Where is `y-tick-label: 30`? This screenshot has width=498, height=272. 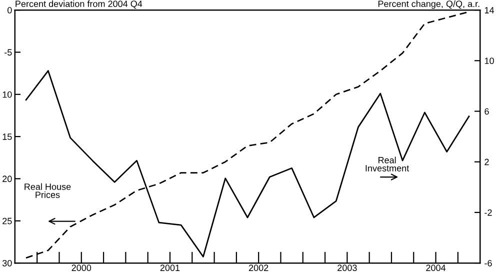
y-tick-label: 30 is located at coordinates (7, 263).